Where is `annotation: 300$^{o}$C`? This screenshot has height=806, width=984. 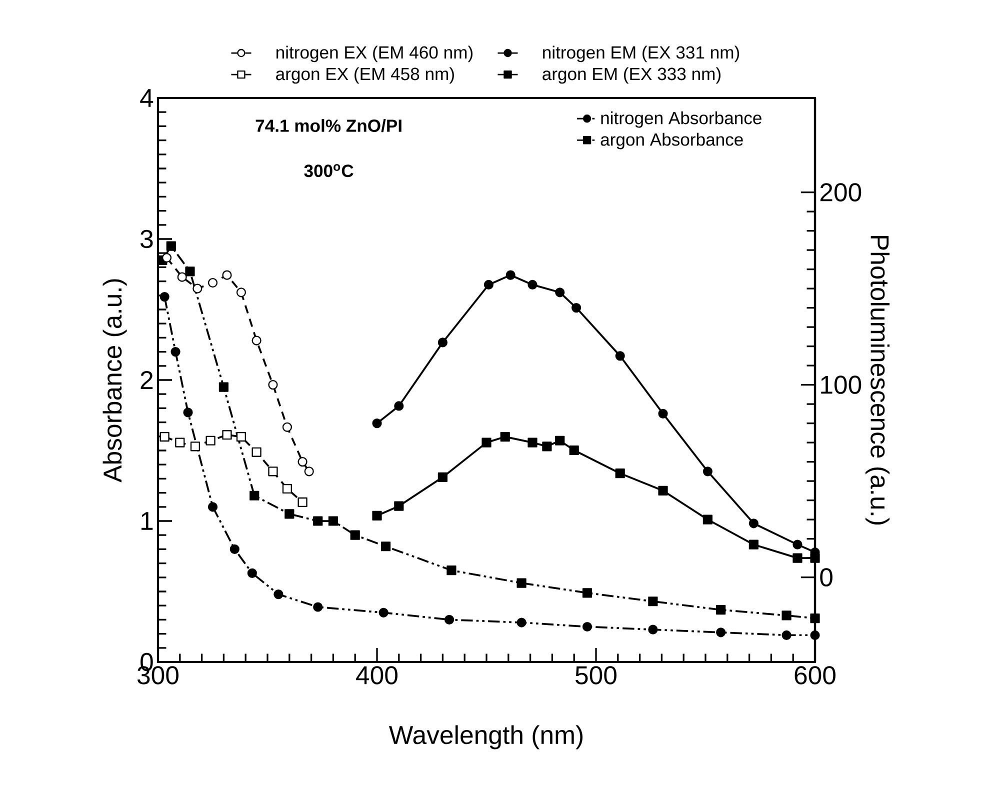
annotation: 300$^{o}$C is located at coordinates (329, 171).